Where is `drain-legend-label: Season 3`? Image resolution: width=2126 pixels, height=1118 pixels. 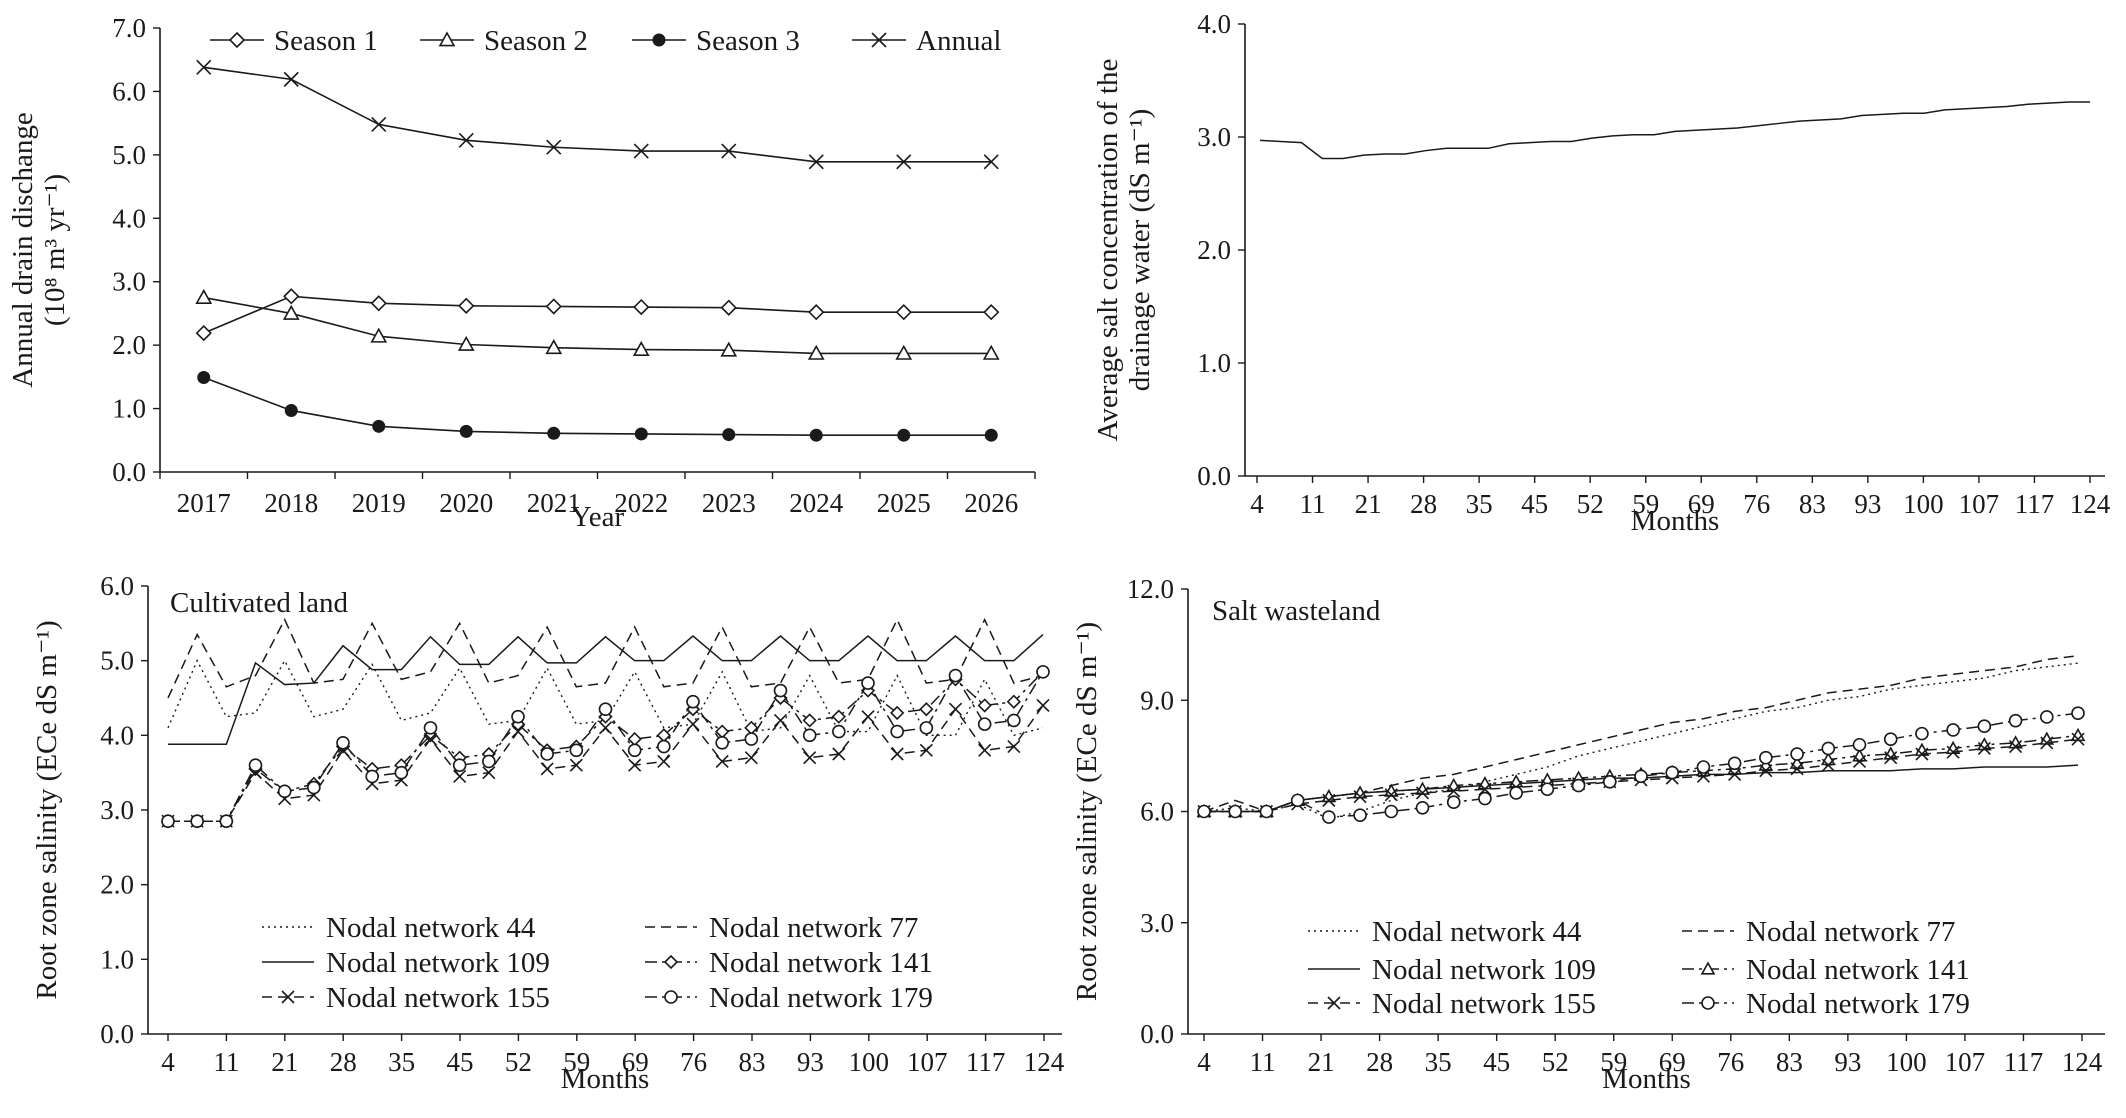
drain-legend-label: Season 3 is located at coordinates (748, 41).